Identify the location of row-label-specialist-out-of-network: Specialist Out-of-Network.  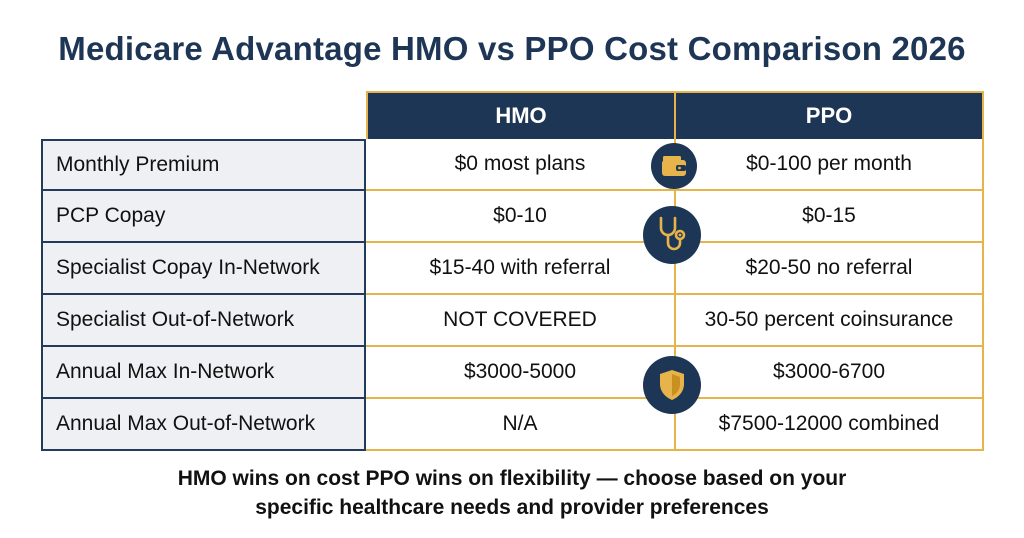
(203, 321).